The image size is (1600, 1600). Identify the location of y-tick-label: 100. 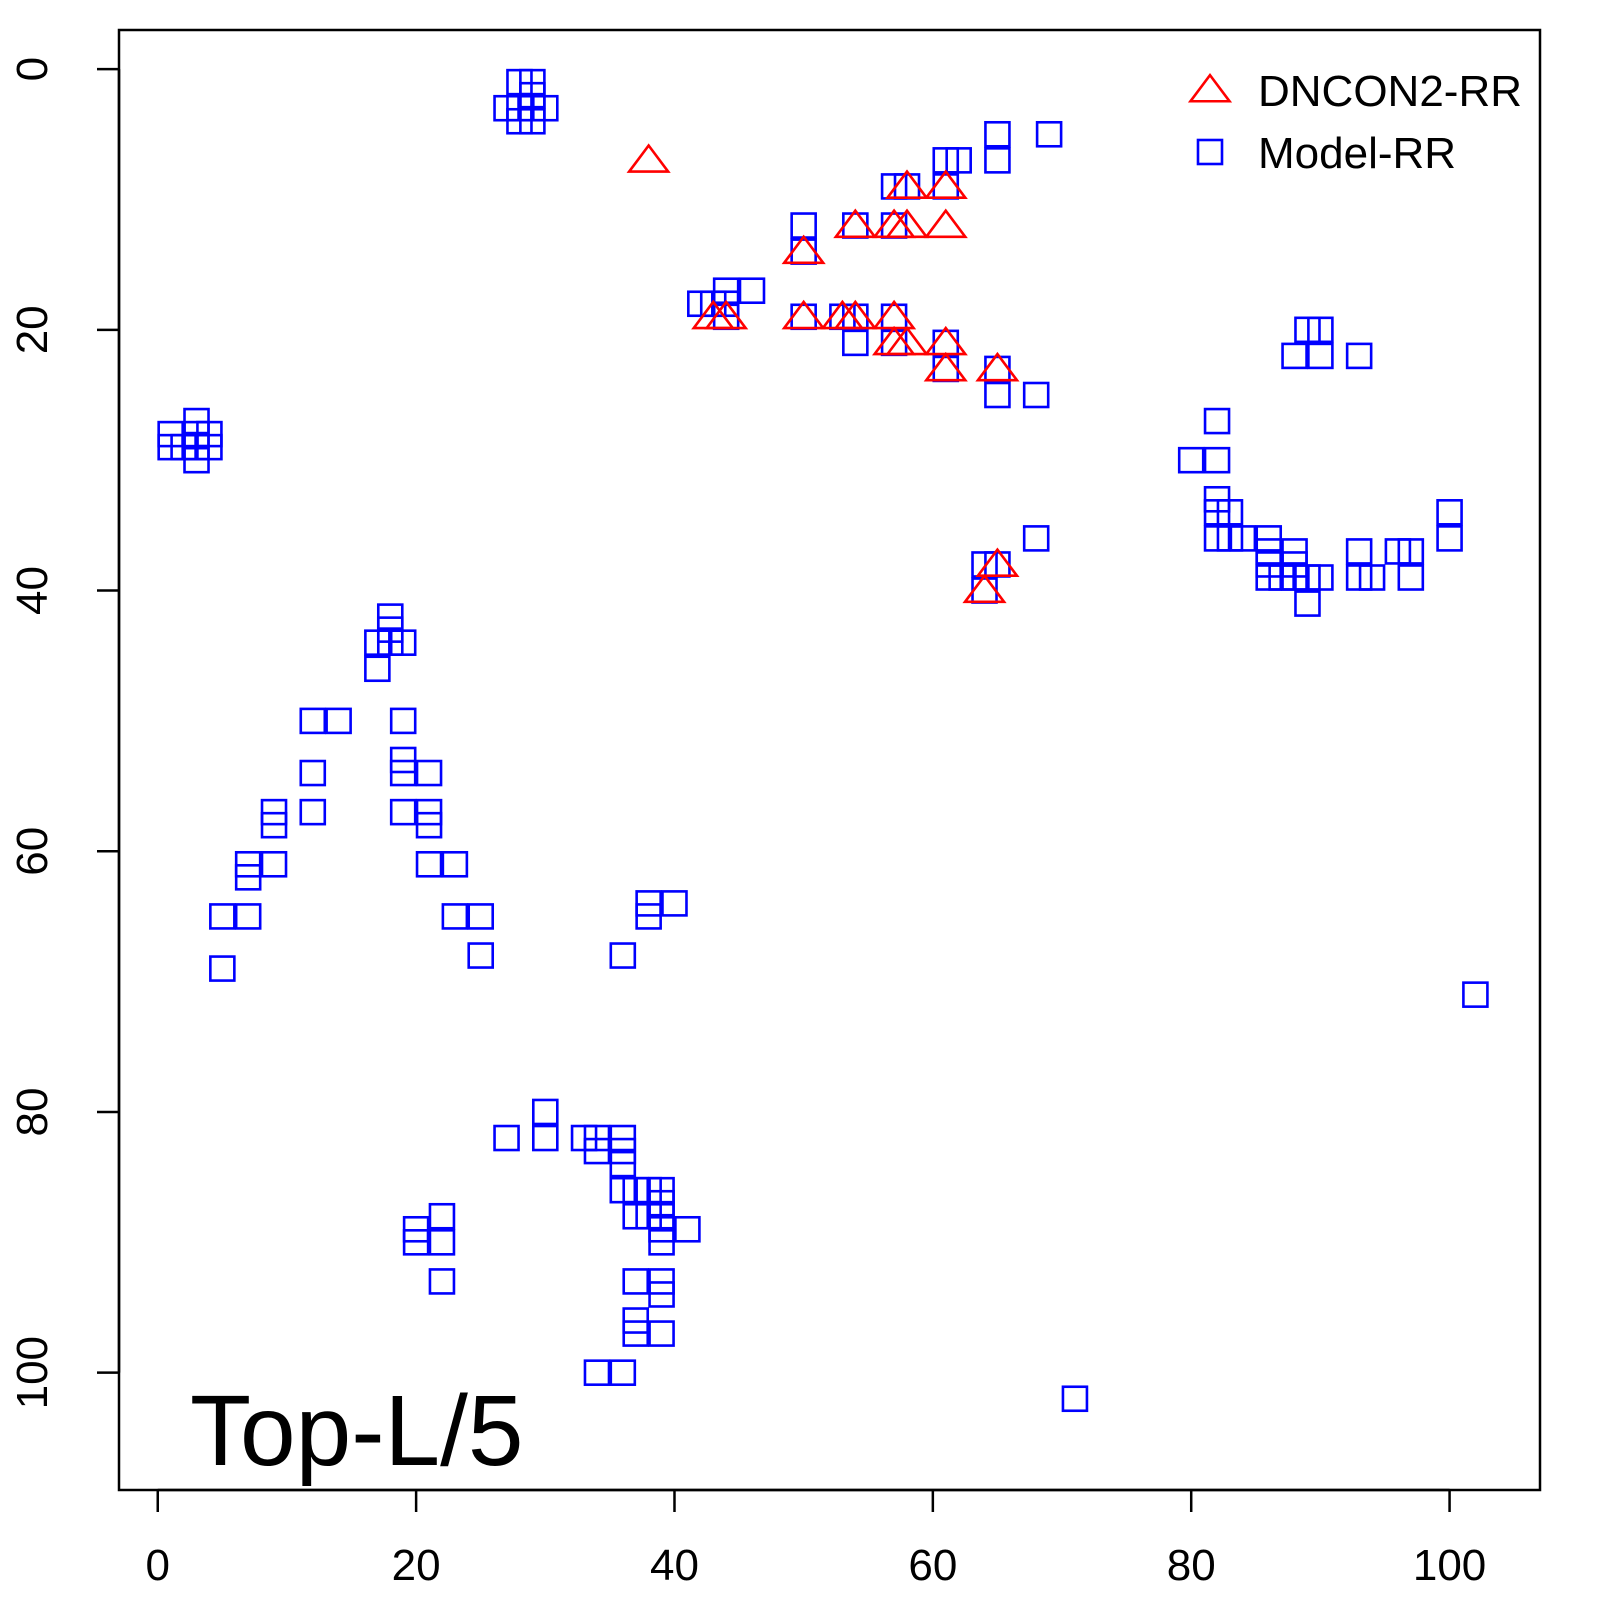
(32, 1372).